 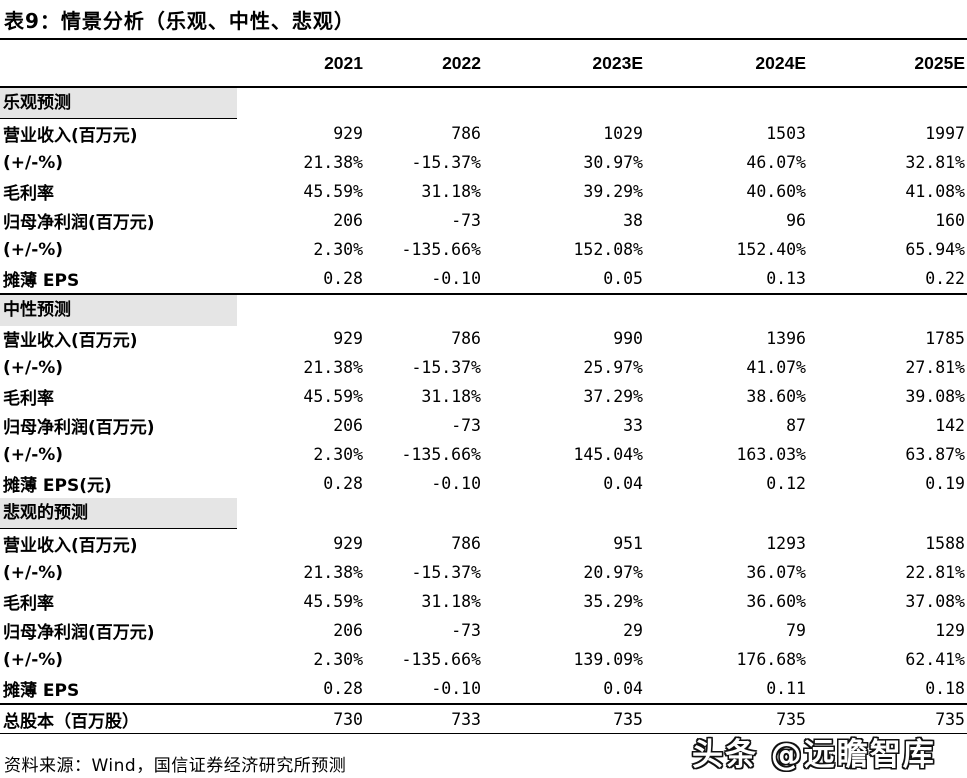 What do you see at coordinates (118, 513) in the screenshot?
I see `section-header-label: 悲观的预测` at bounding box center [118, 513].